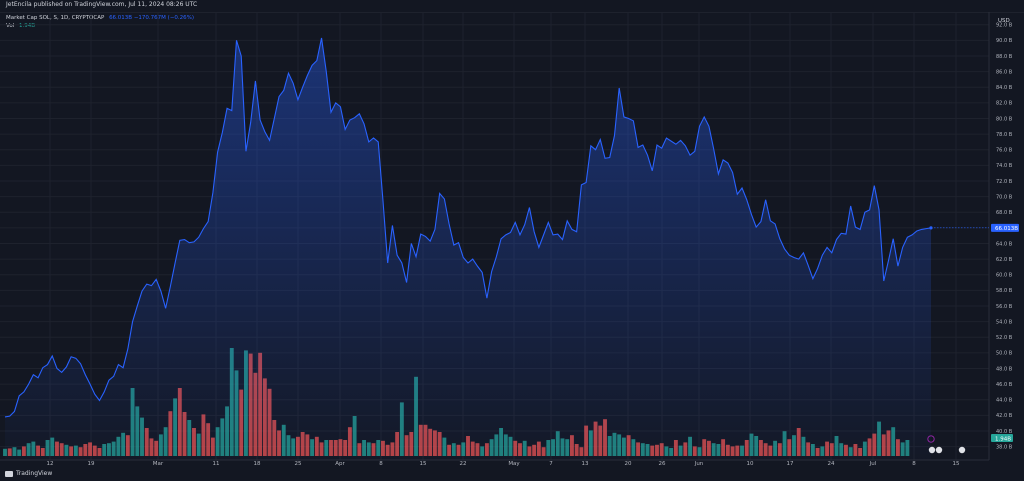  I want to click on legend-volume-row: Vol 1.94B, so click(100, 26).